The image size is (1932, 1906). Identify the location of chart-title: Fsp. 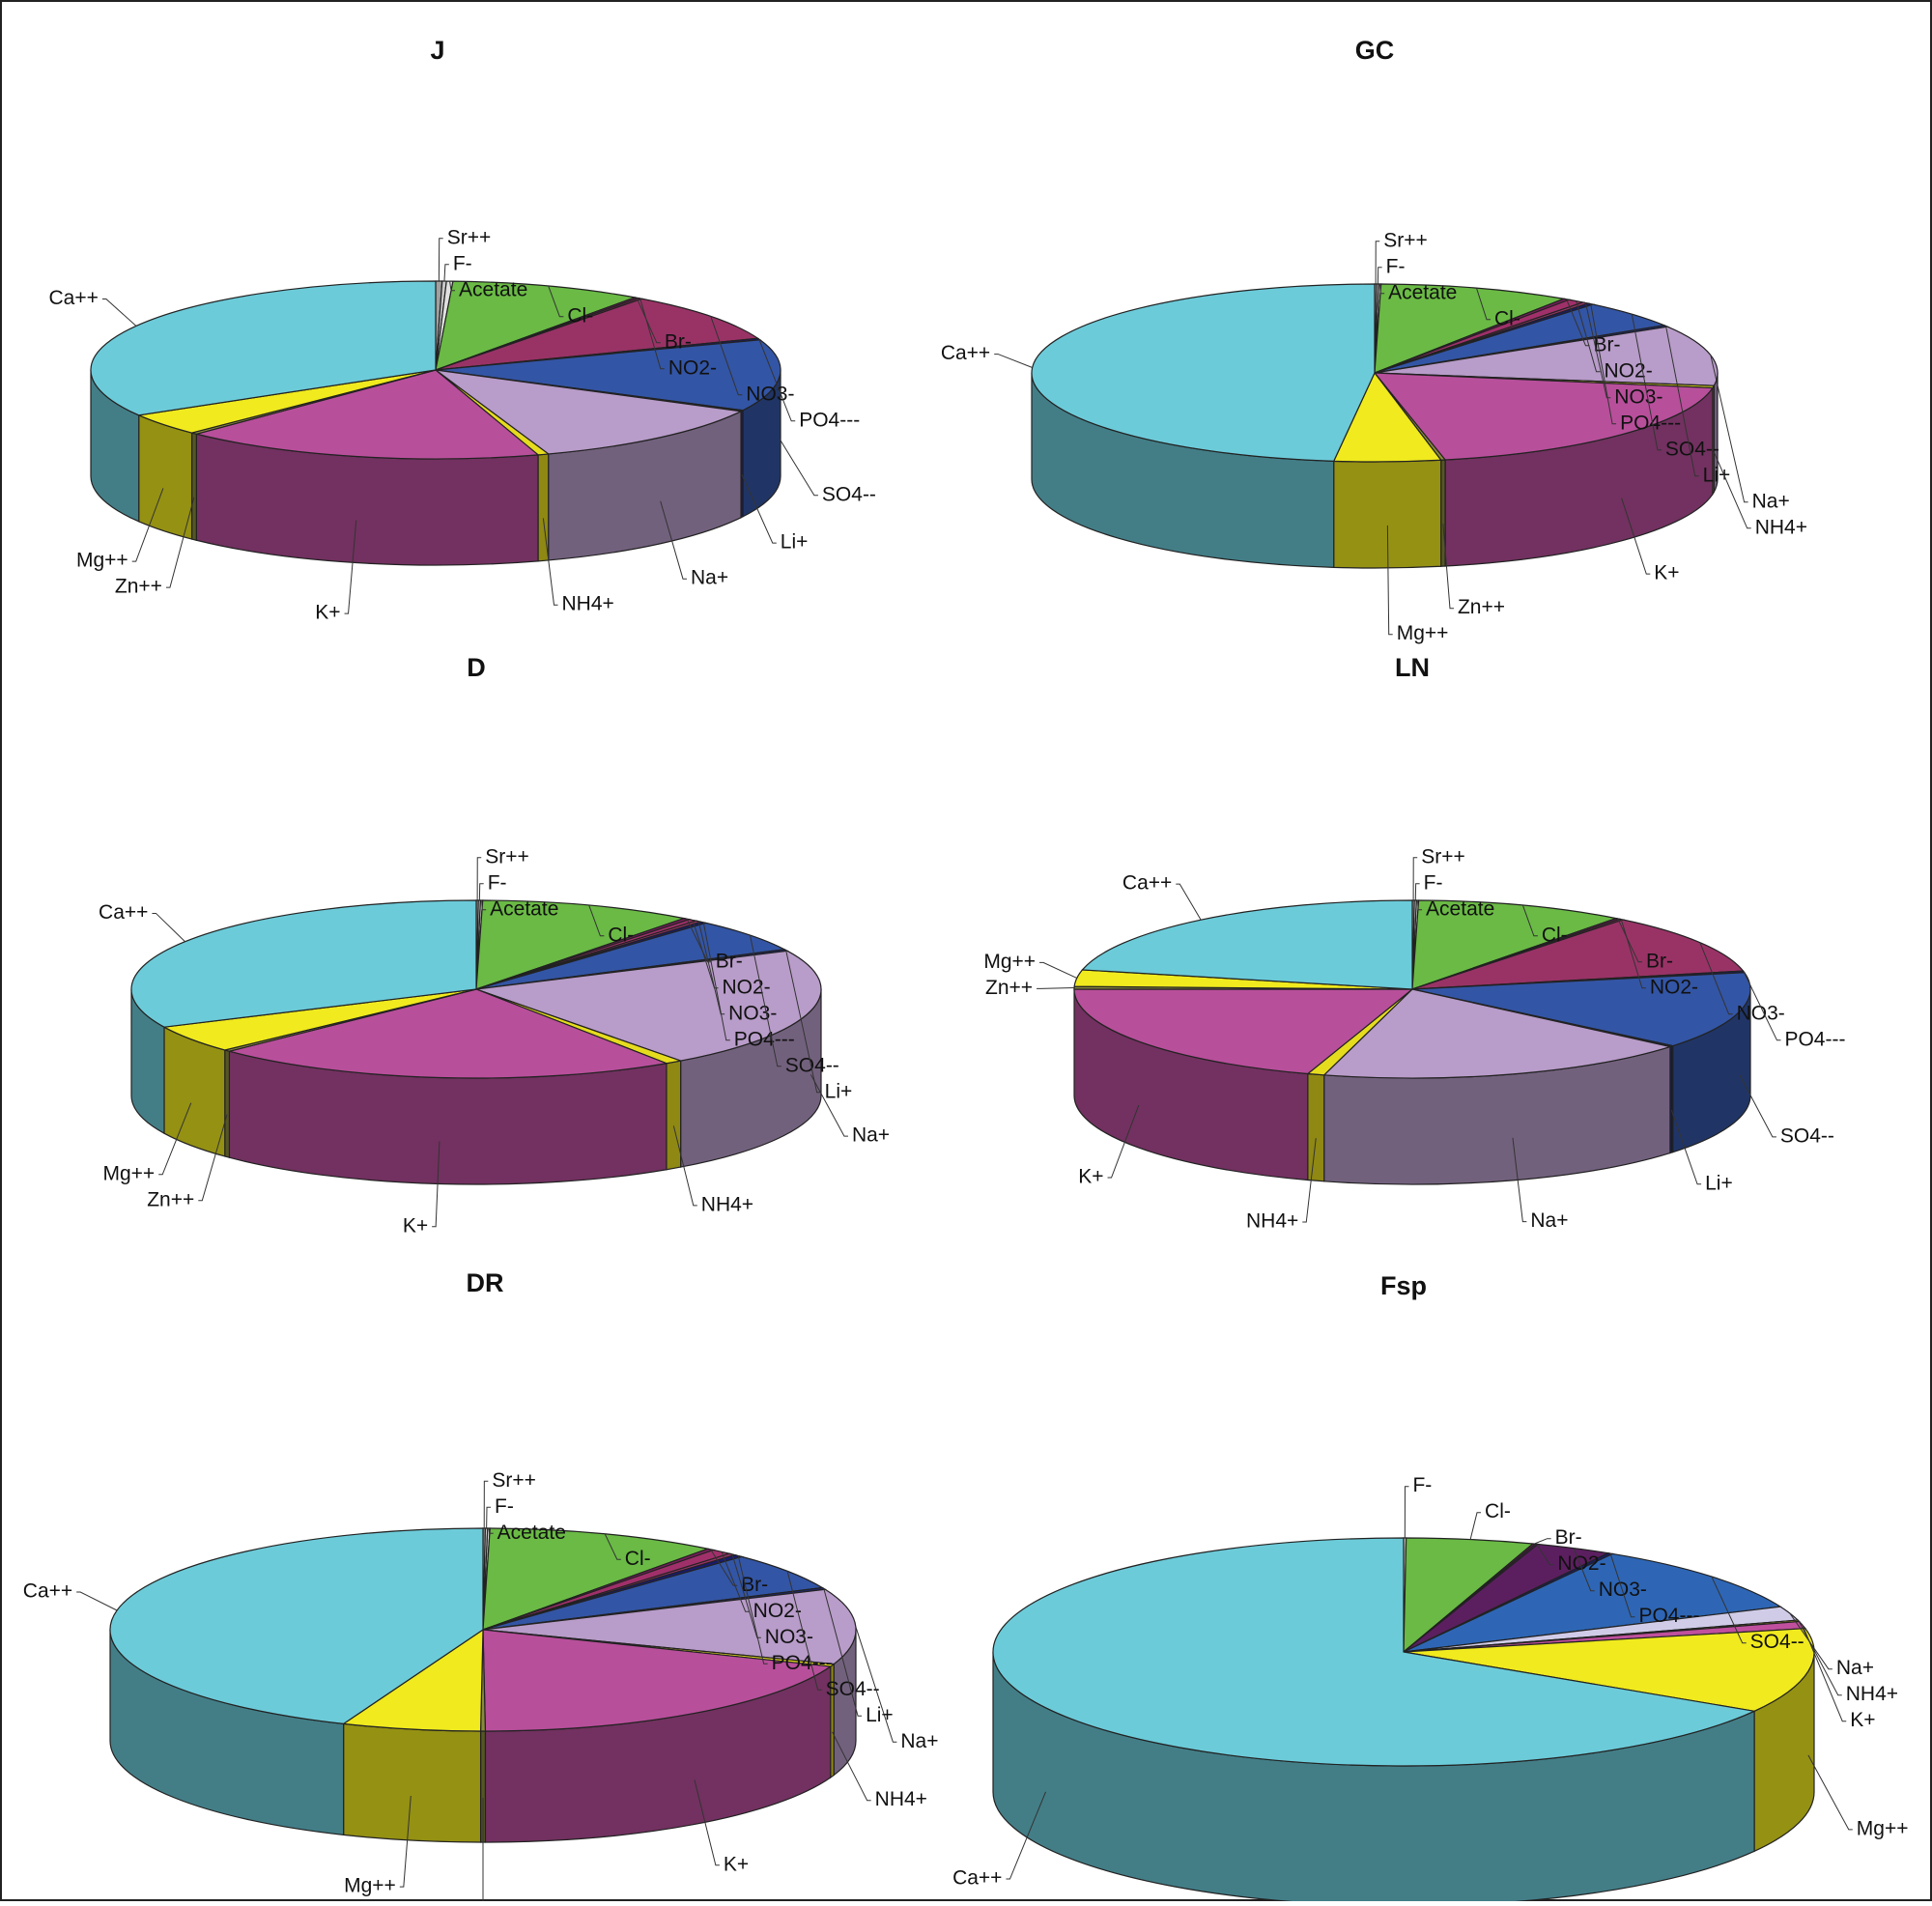
(1403, 1285).